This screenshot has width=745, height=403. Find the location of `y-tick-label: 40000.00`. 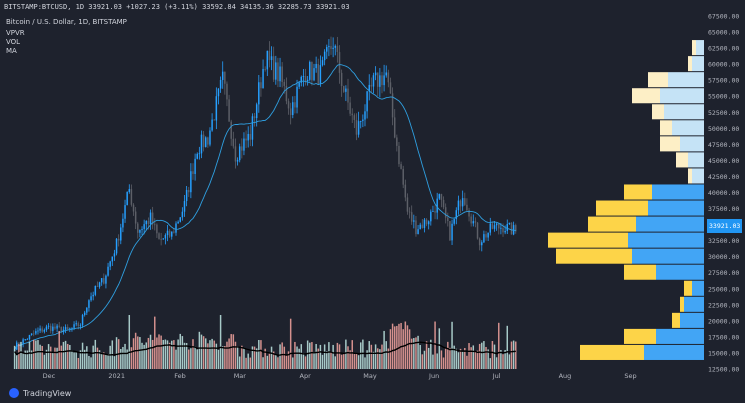

y-tick-label: 40000.00 is located at coordinates (723, 193).